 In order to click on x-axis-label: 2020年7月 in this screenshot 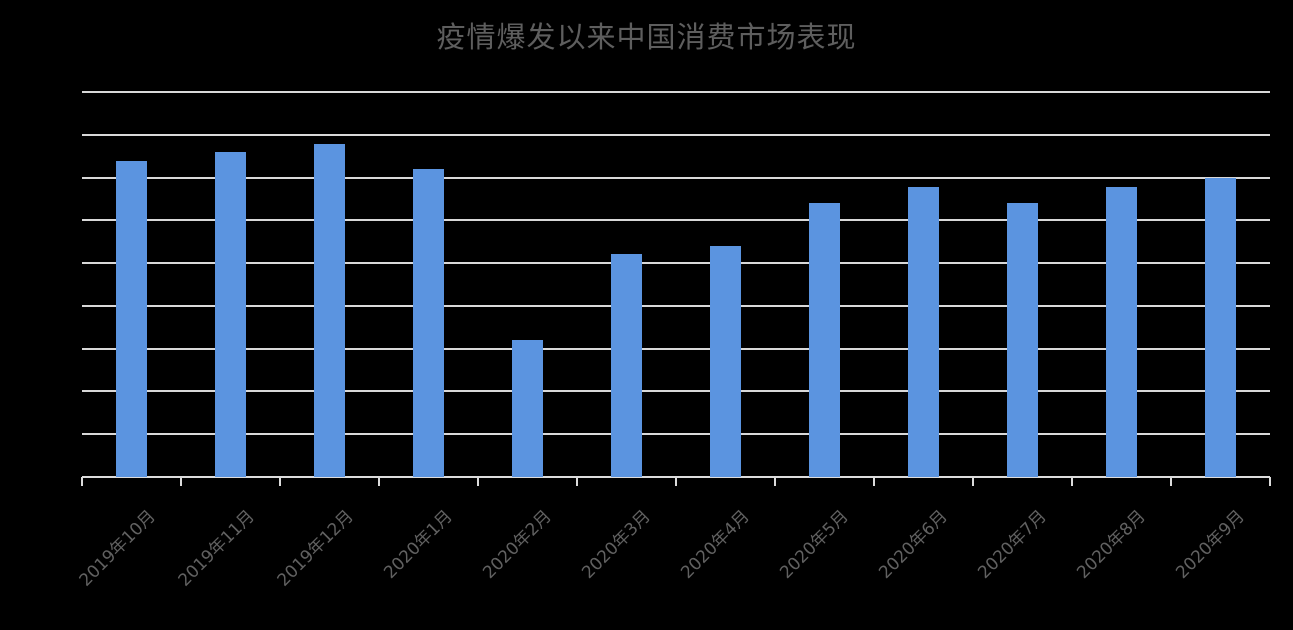, I will do `click(1012, 544)`.